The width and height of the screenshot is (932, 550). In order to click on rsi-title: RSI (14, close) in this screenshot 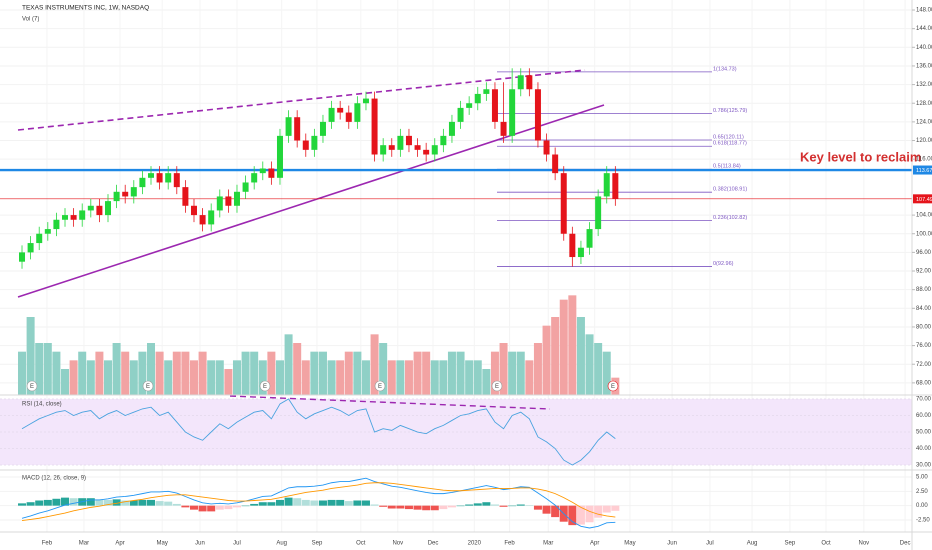, I will do `click(42, 405)`.